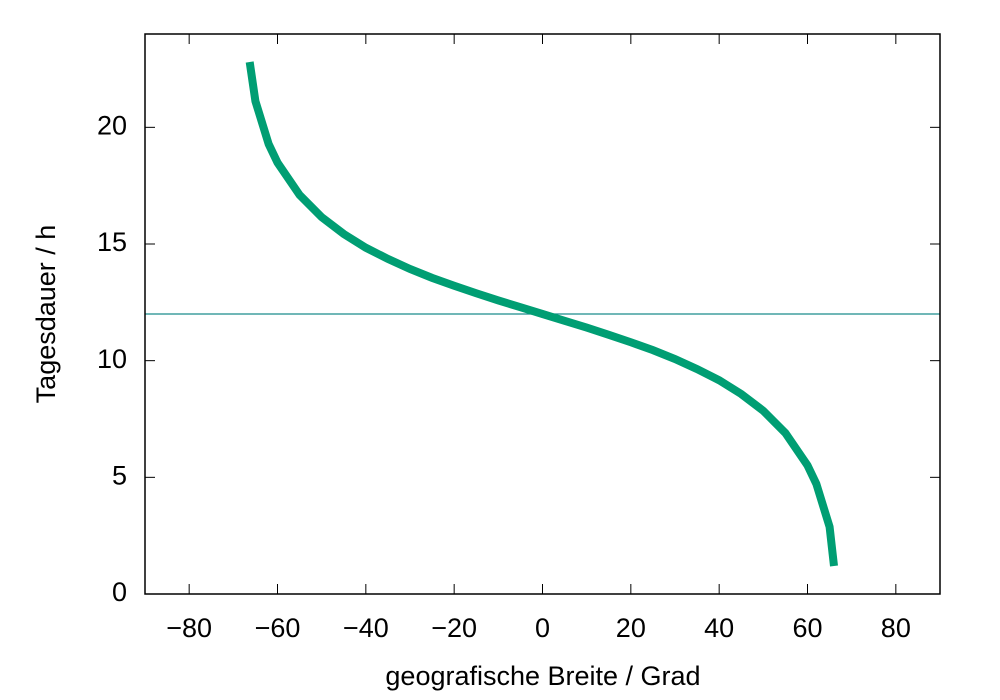 The image size is (1000, 700). Describe the element at coordinates (719, 628) in the screenshot. I see `x-tick-label: 40` at that location.